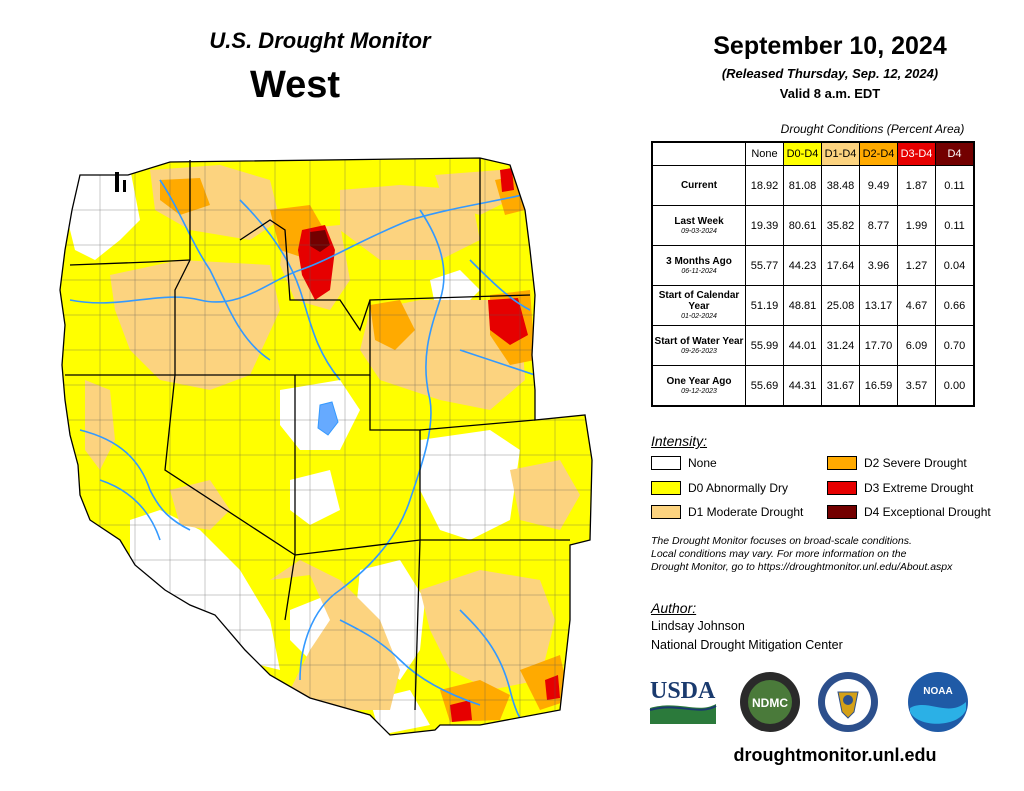 The width and height of the screenshot is (1024, 791). I want to click on row-label: One Year Ago 09-12-2023, so click(698, 386).